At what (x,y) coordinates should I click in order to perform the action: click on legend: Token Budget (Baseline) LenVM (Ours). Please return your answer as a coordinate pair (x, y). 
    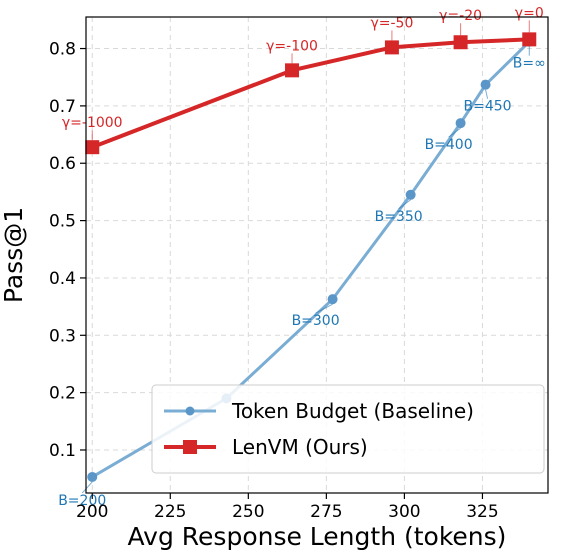
    Looking at the image, I should click on (348, 429).